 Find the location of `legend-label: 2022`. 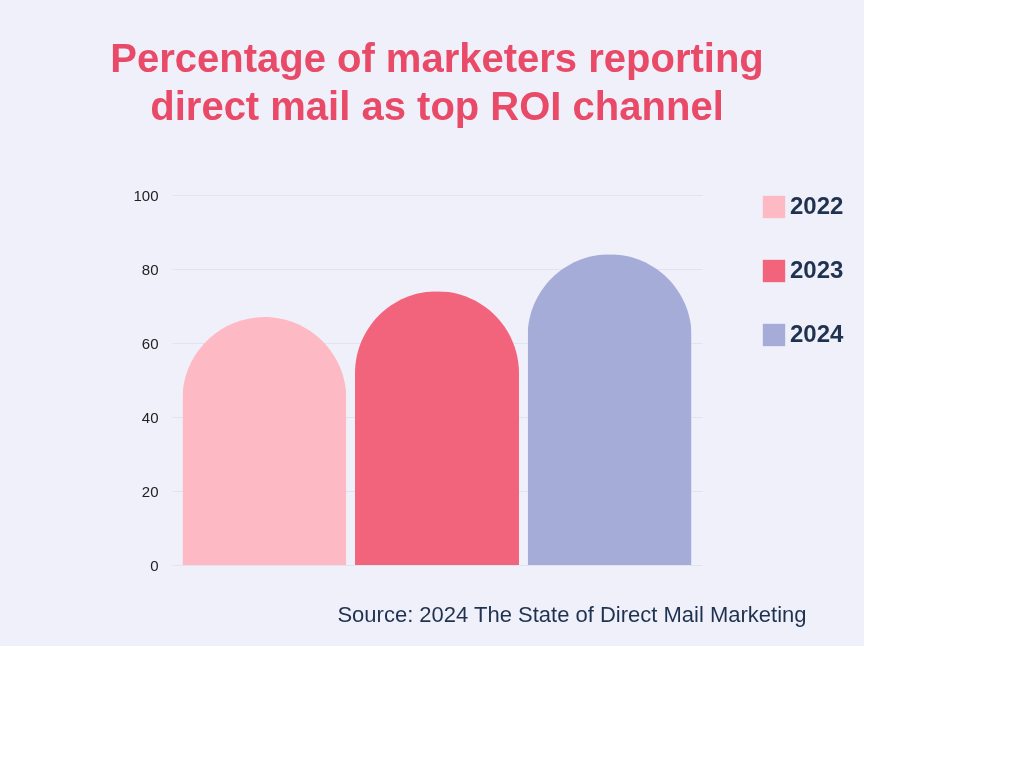

legend-label: 2022 is located at coordinates (817, 205).